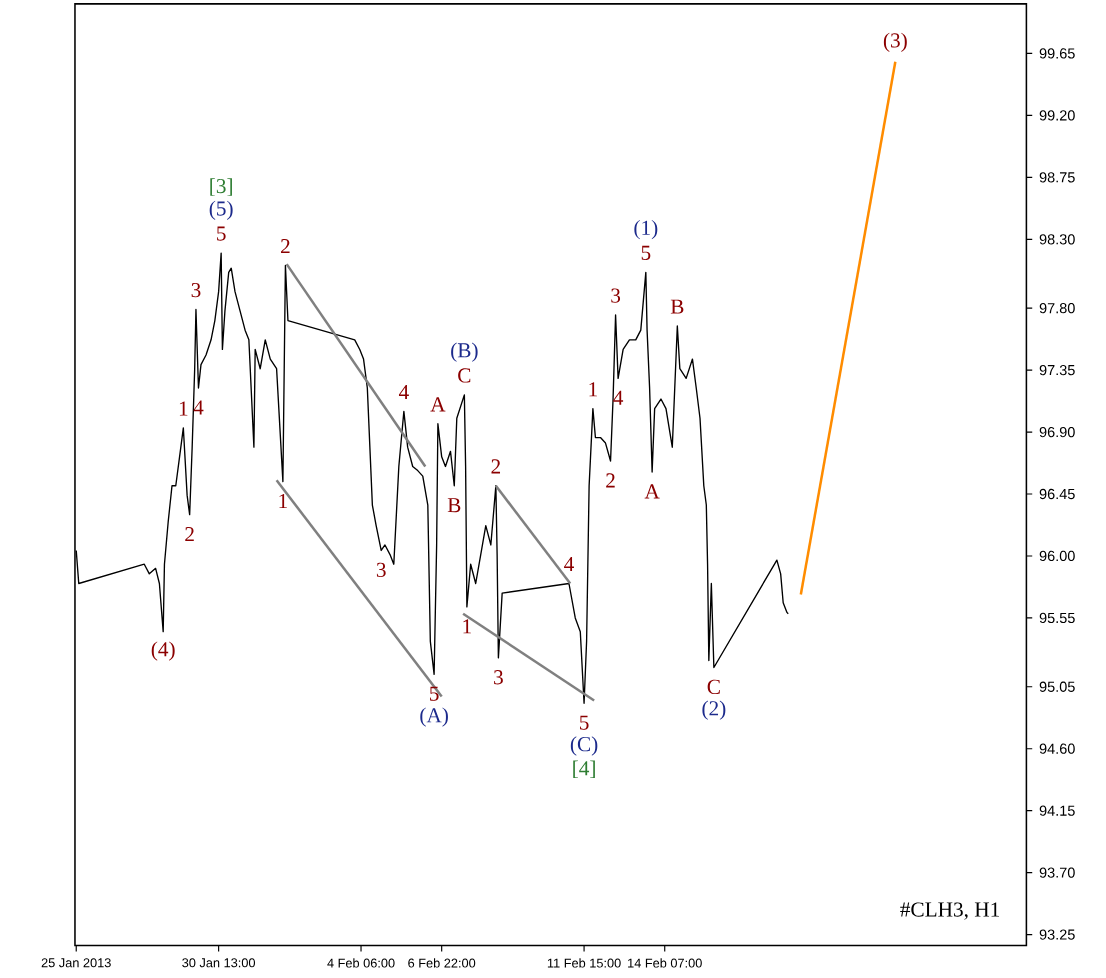  Describe the element at coordinates (163, 651) in the screenshot. I see `annotation: (4)` at that location.